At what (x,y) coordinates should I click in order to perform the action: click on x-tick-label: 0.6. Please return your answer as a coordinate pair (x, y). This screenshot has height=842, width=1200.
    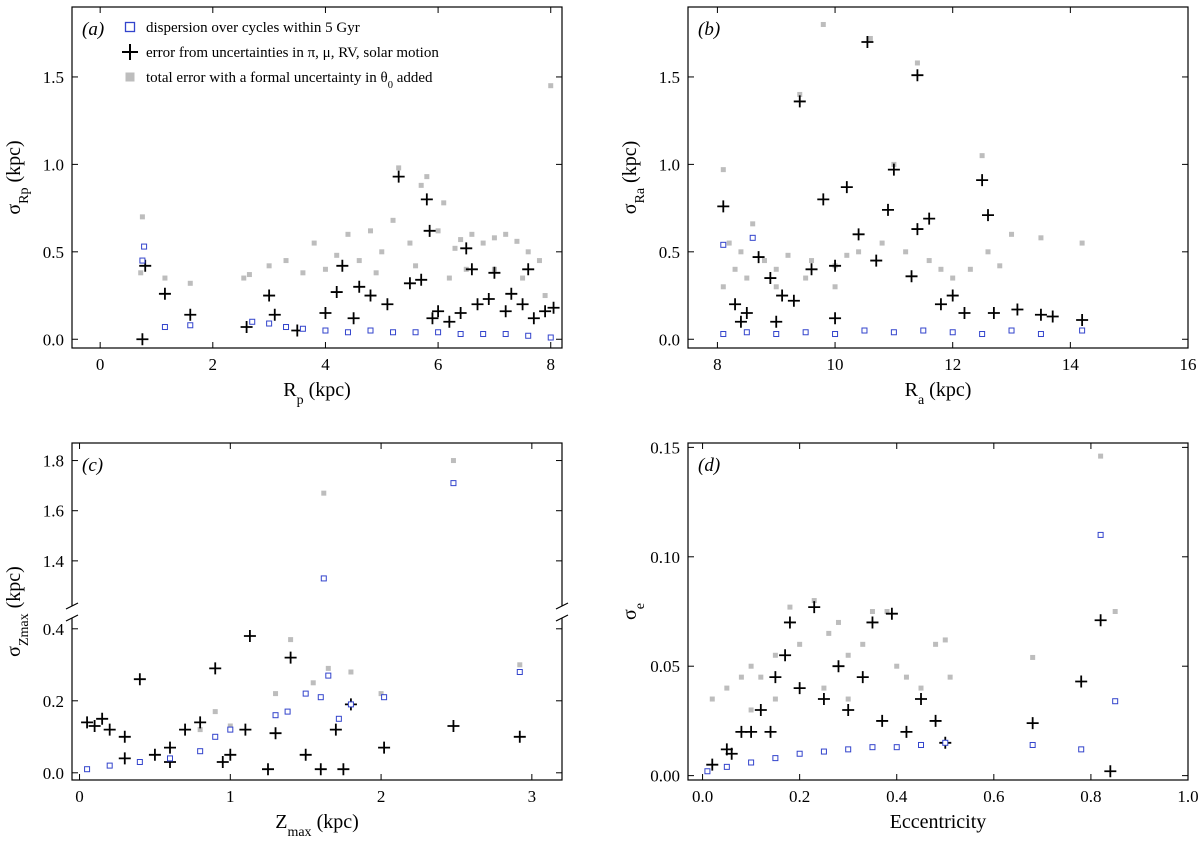
    Looking at the image, I should click on (993, 796).